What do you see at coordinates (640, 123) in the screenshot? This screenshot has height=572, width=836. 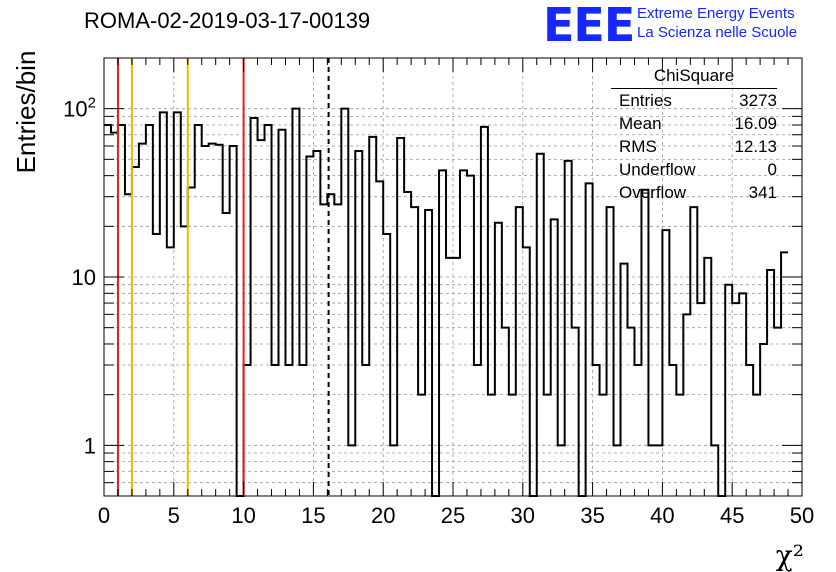 I see `stat-label: Mean` at bounding box center [640, 123].